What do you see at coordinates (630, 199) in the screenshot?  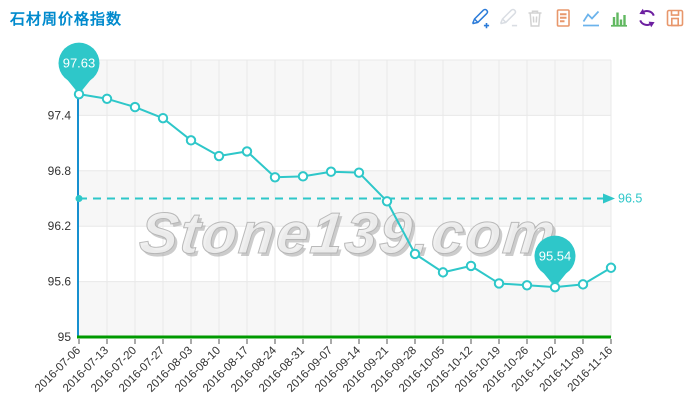 I see `average-value-label: 96.5` at bounding box center [630, 199].